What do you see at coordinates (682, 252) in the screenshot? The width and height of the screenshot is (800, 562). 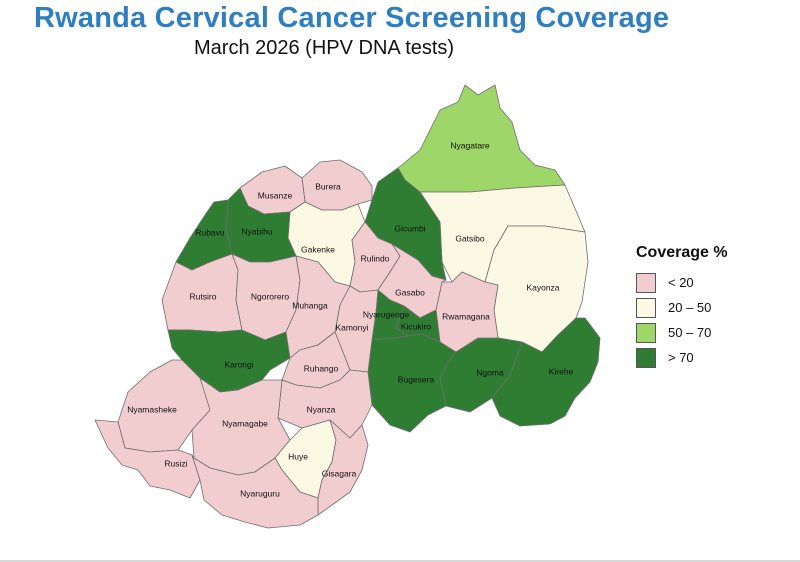 I see `legend-title: Coverage %` at bounding box center [682, 252].